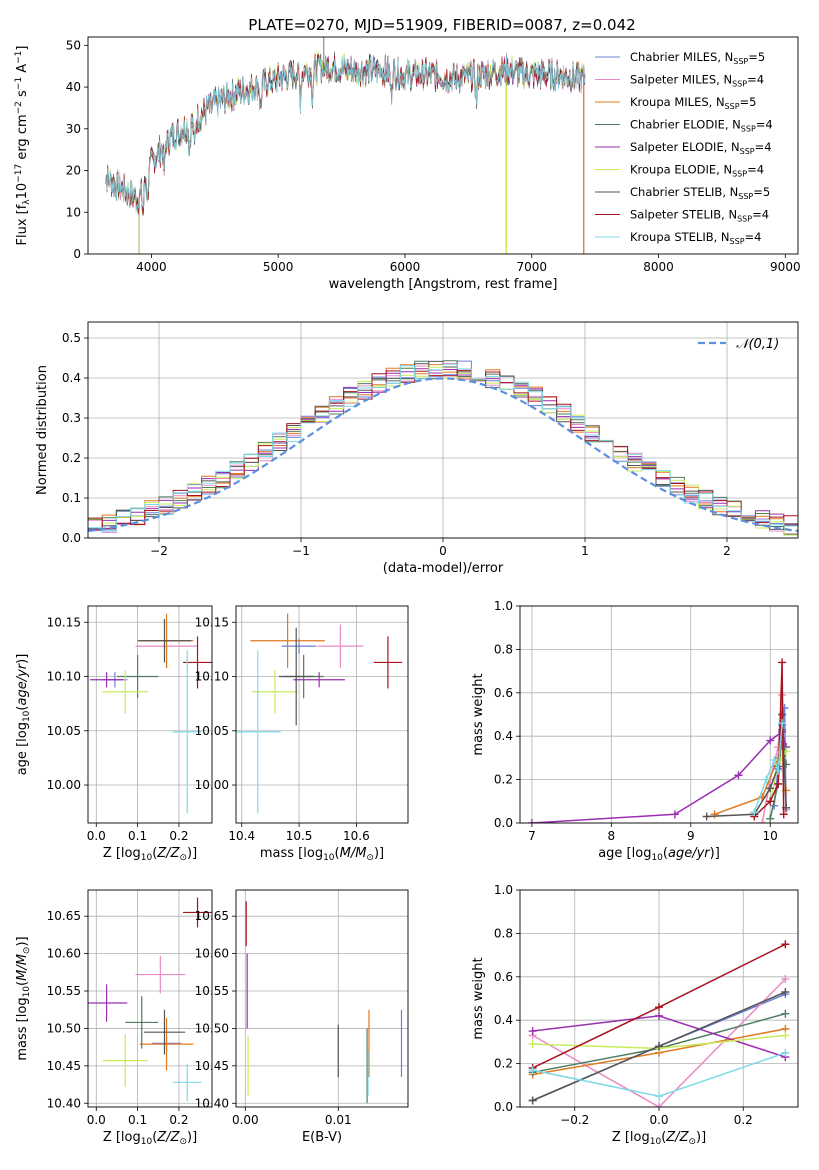  I want to click on y-axis-label: mass [log10(M/M⊙)], so click(23, 998).